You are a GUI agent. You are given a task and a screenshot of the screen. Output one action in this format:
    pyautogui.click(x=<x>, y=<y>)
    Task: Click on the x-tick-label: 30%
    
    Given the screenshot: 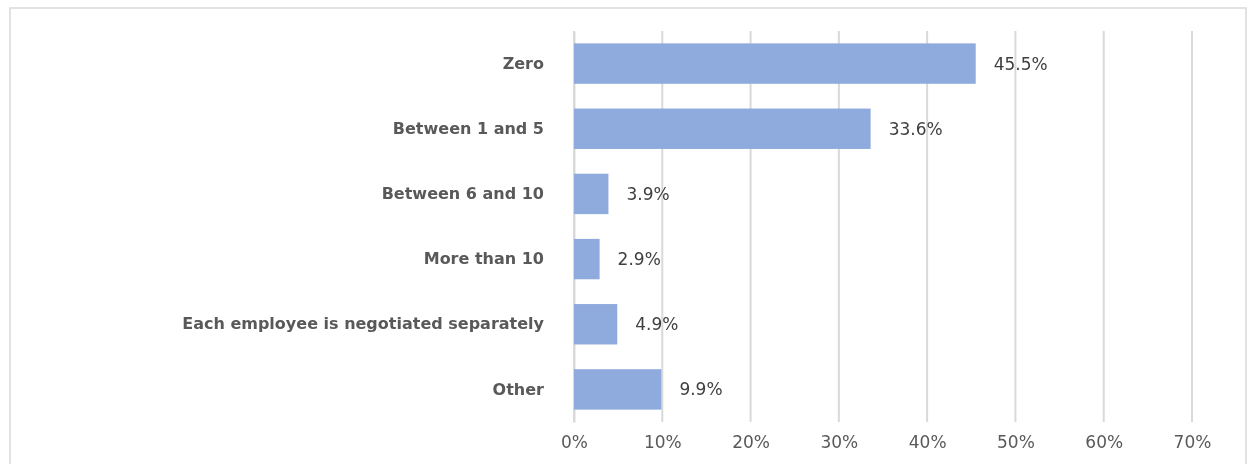 What is the action you would take?
    pyautogui.click(x=839, y=442)
    